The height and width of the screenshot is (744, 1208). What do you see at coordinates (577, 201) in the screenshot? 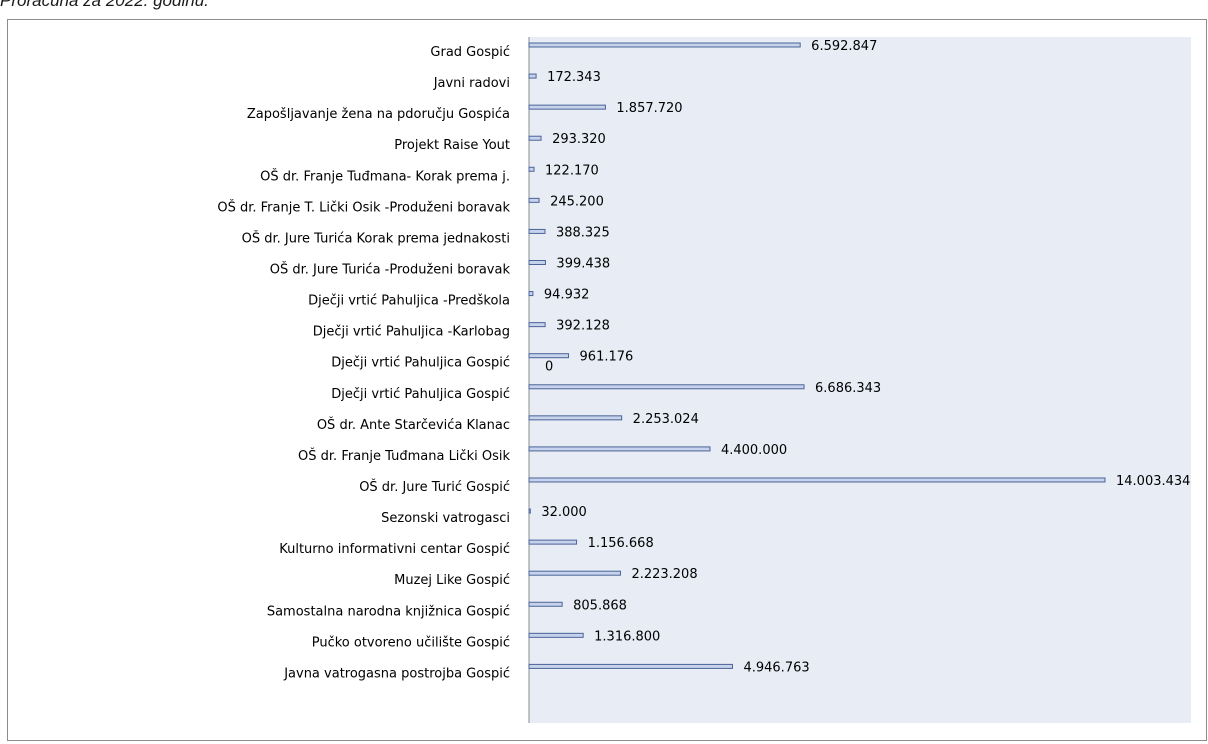
I see `value-label: 245.200` at bounding box center [577, 201].